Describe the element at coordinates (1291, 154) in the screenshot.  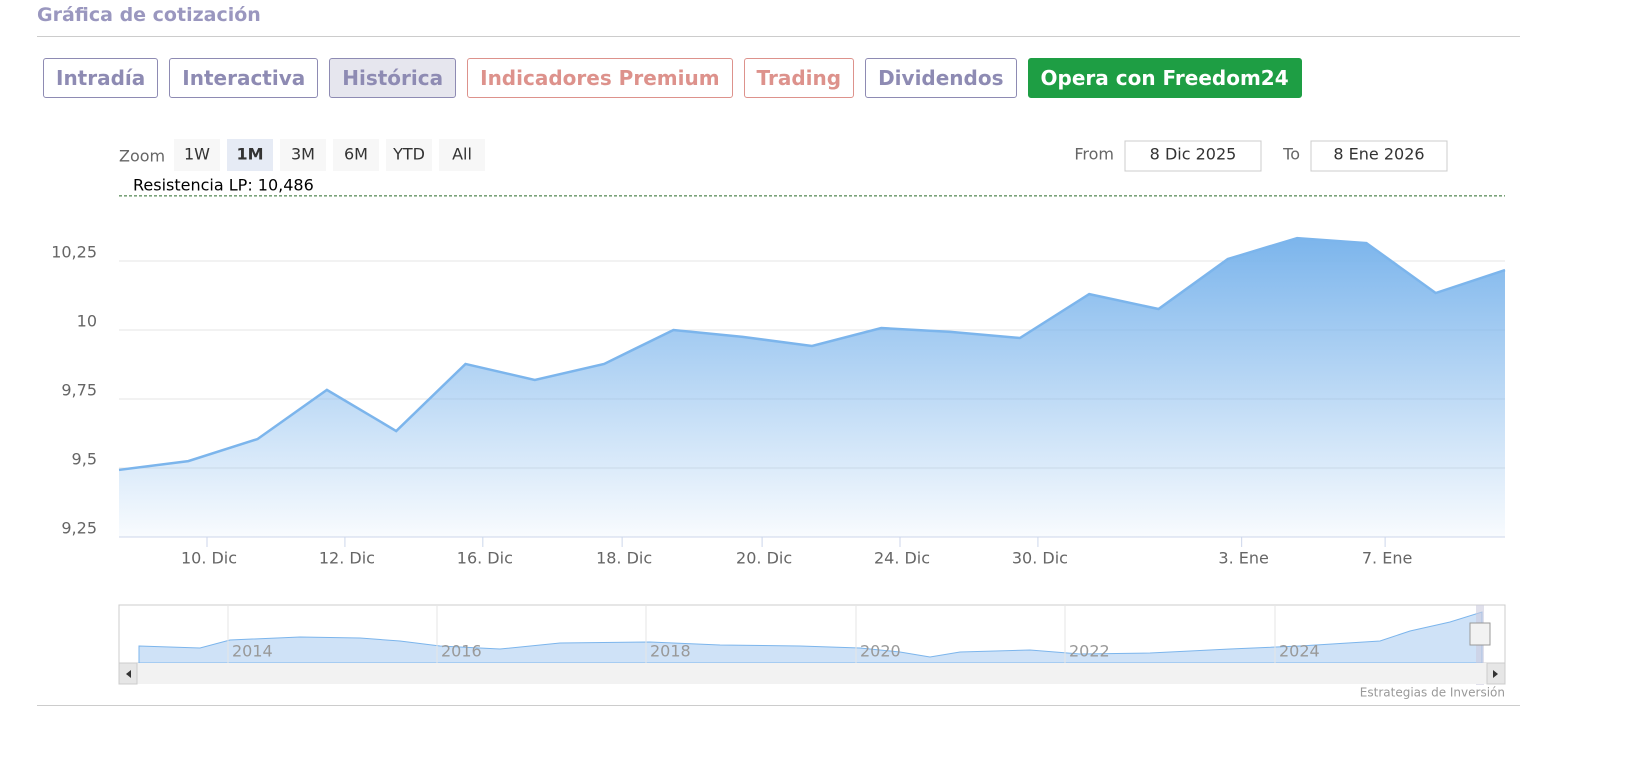
I see `to-label: To` at that location.